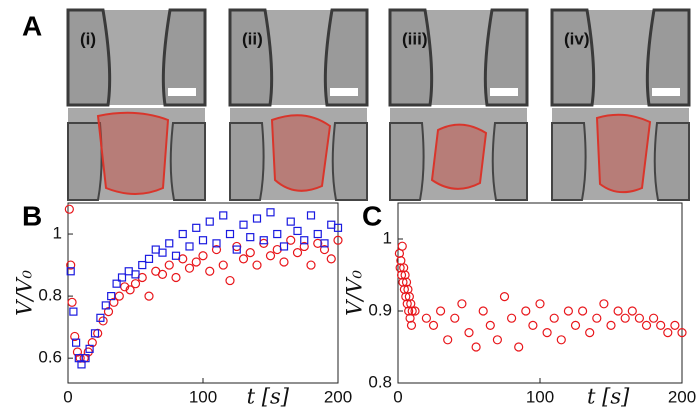  What do you see at coordinates (372, 215) in the screenshot?
I see `panel-label: C` at bounding box center [372, 215].